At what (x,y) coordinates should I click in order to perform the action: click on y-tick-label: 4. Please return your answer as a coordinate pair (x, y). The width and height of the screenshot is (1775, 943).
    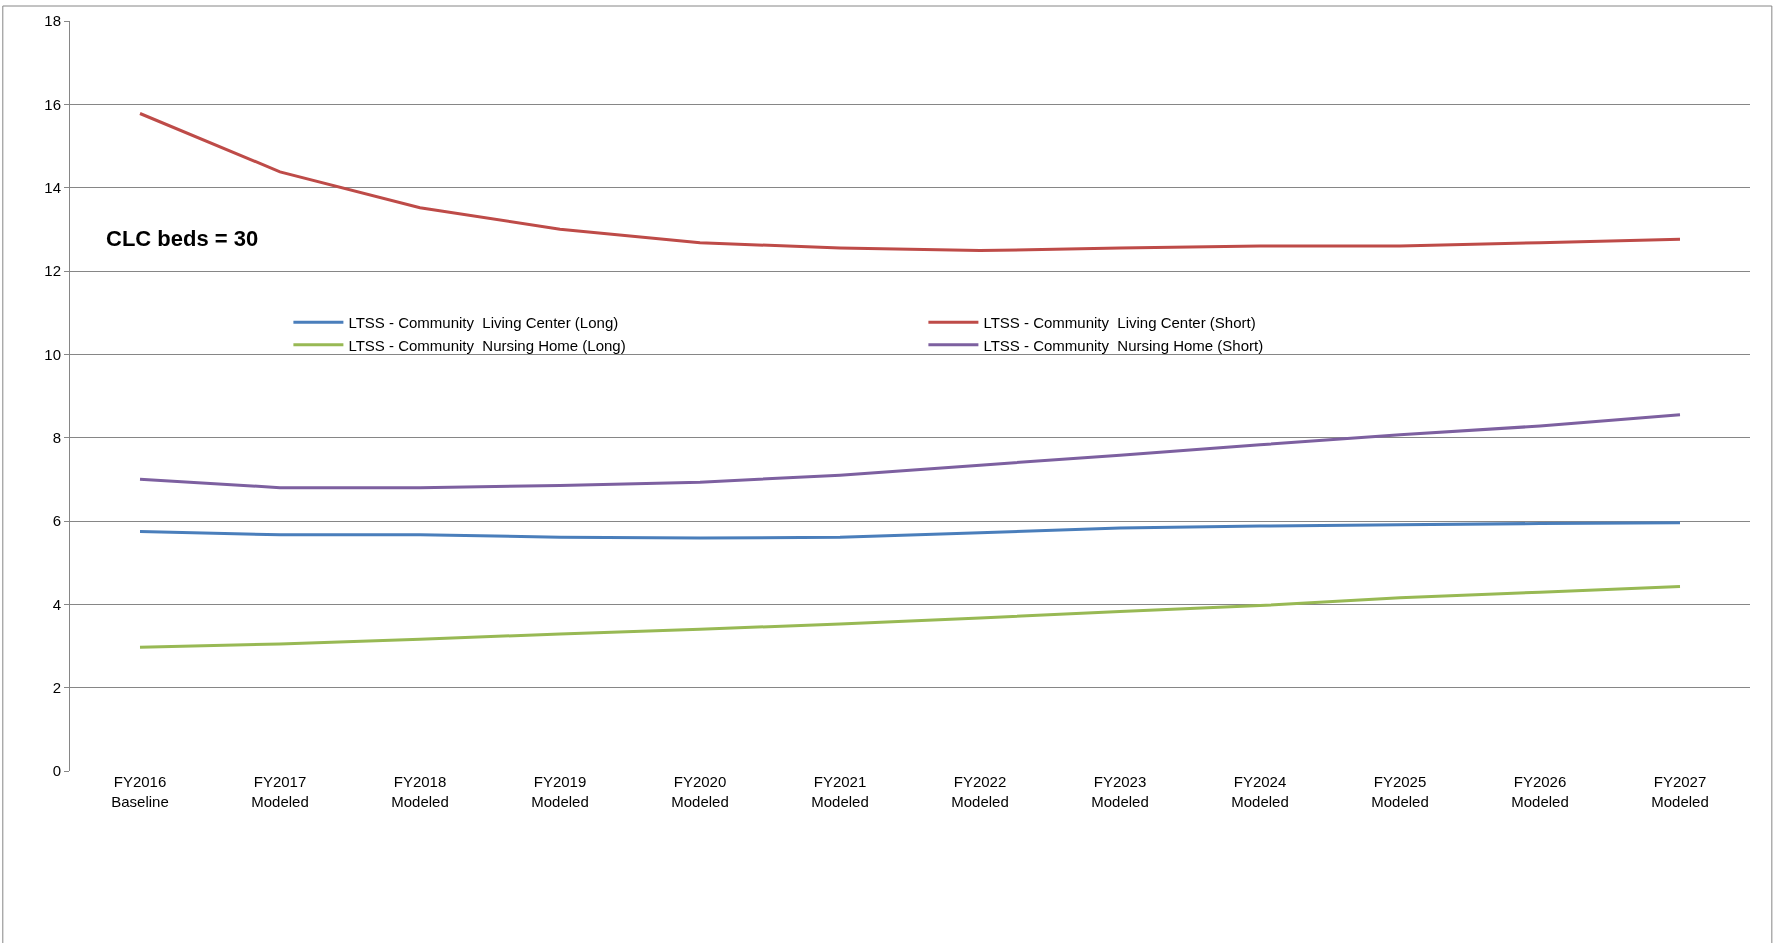
    Looking at the image, I should click on (56, 604).